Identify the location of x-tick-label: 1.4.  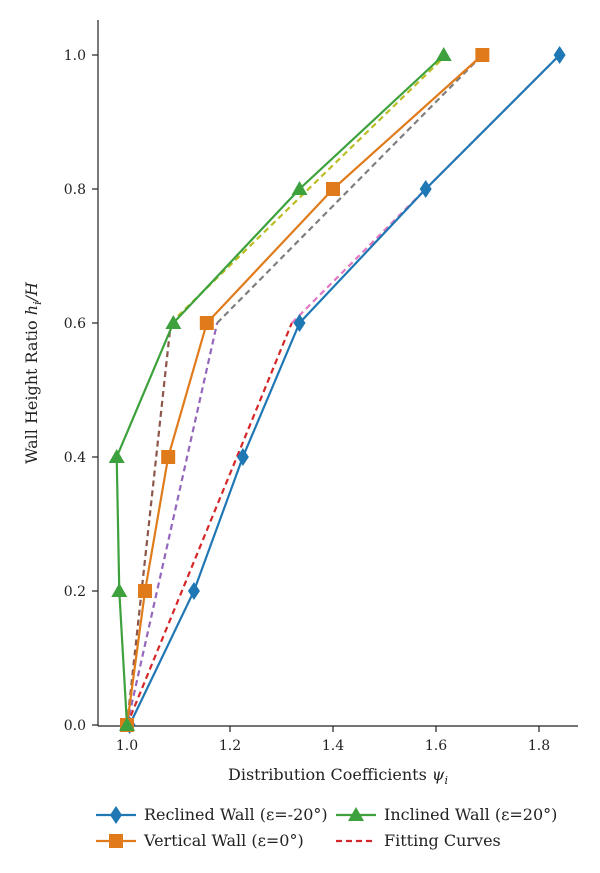
(333, 746).